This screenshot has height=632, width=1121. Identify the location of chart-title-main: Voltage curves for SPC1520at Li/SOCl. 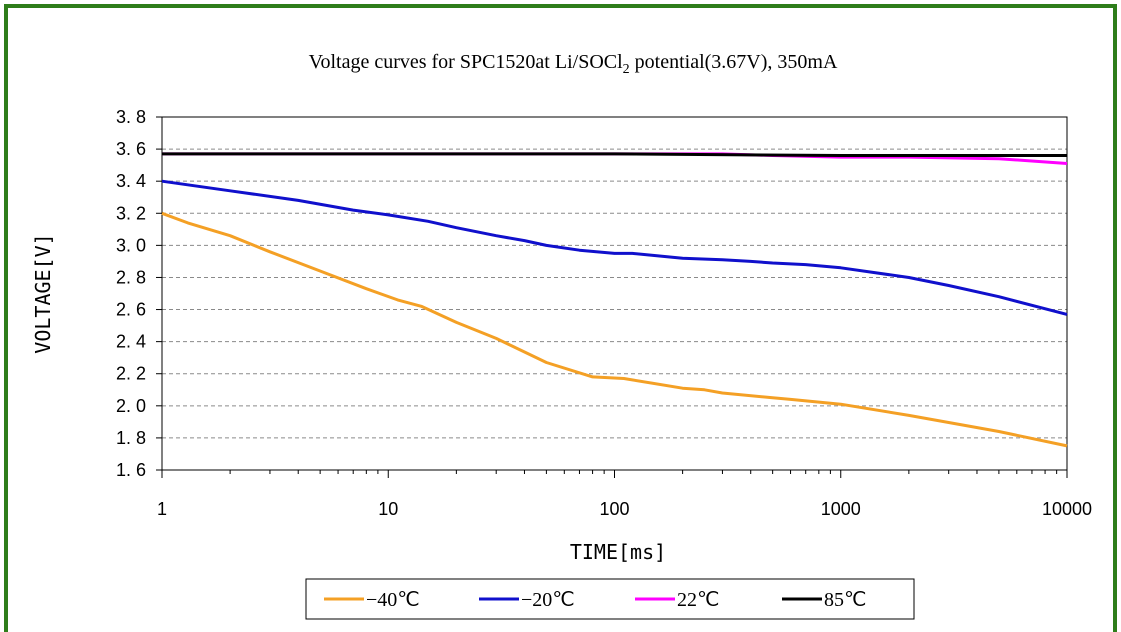
(466, 62).